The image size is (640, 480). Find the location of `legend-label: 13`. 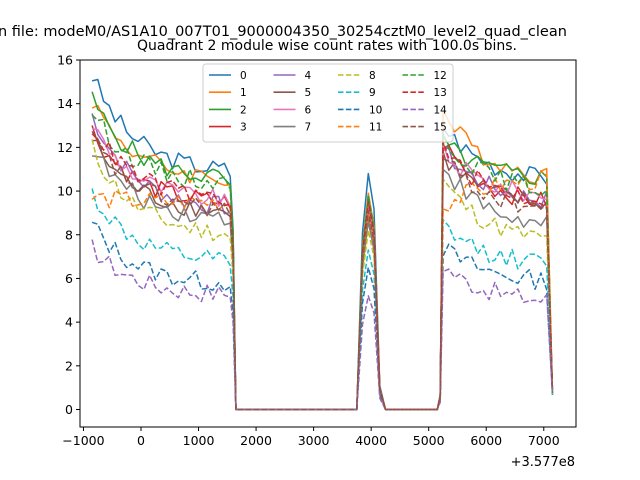

legend-label: 13 is located at coordinates (440, 93).